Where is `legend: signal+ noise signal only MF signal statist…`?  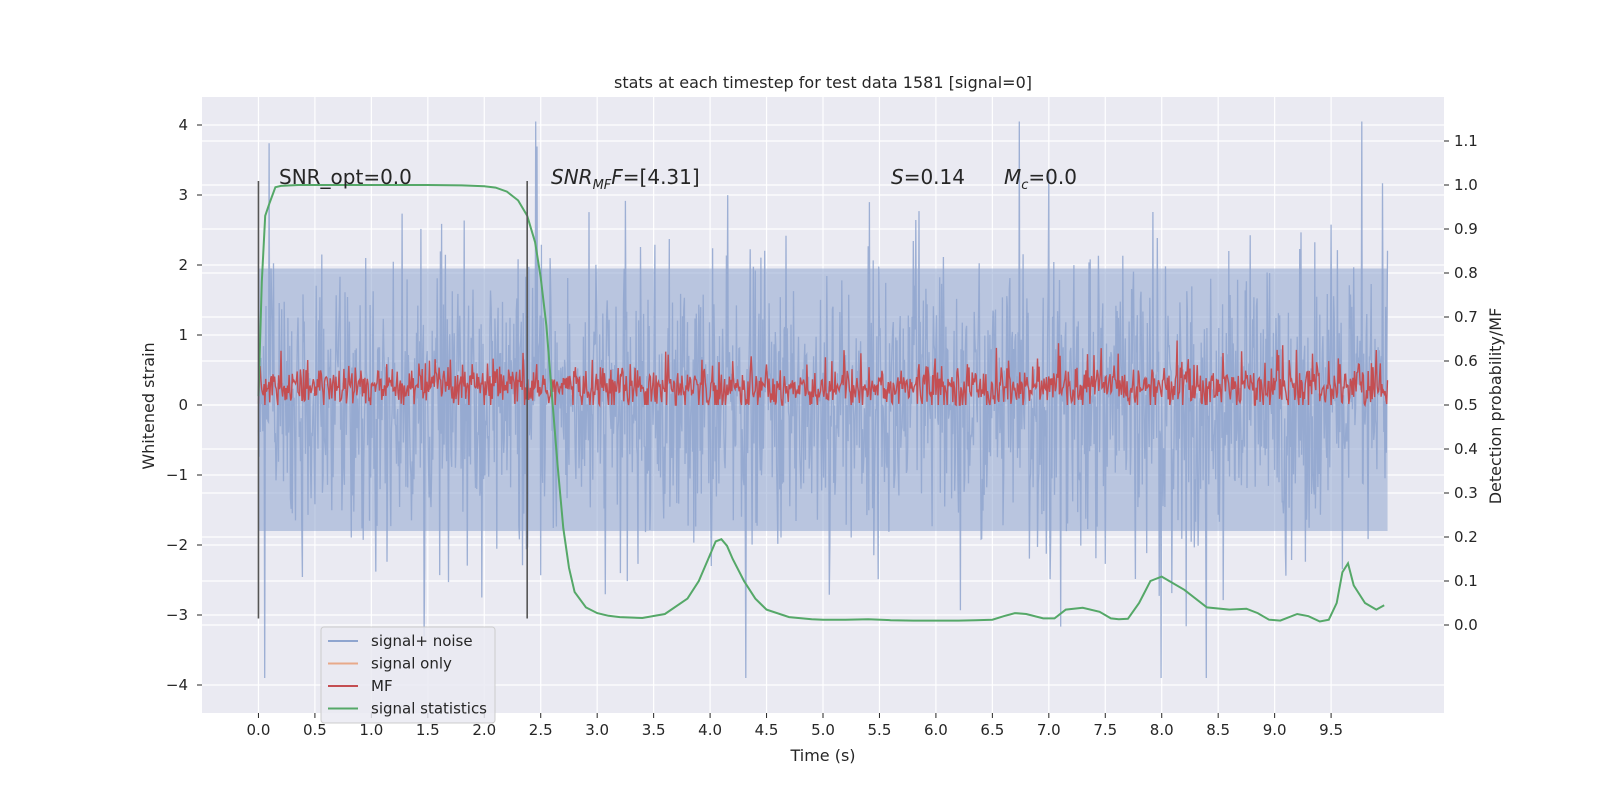 legend: signal+ noise signal only MF signal statist… is located at coordinates (408, 675).